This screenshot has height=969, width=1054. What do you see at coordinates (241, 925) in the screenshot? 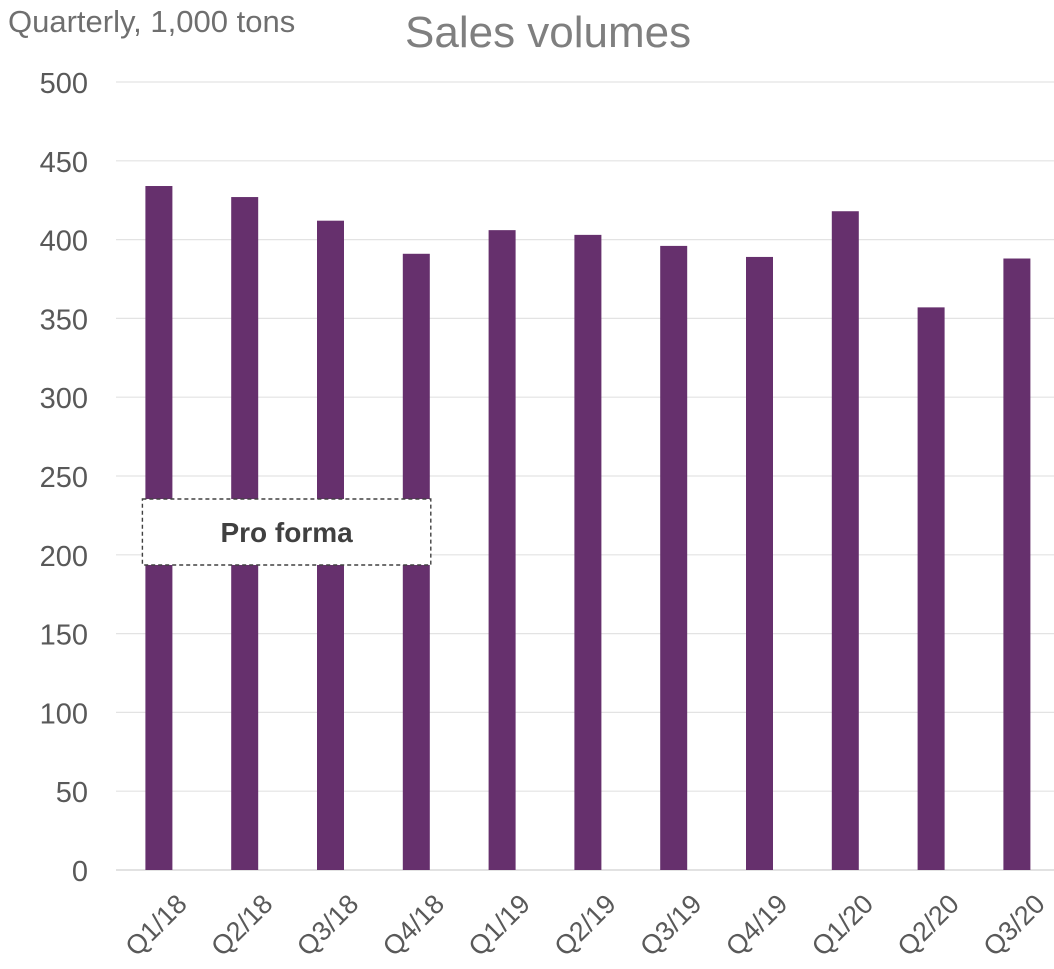
I see `x-tick-label: Q2/18` at bounding box center [241, 925].